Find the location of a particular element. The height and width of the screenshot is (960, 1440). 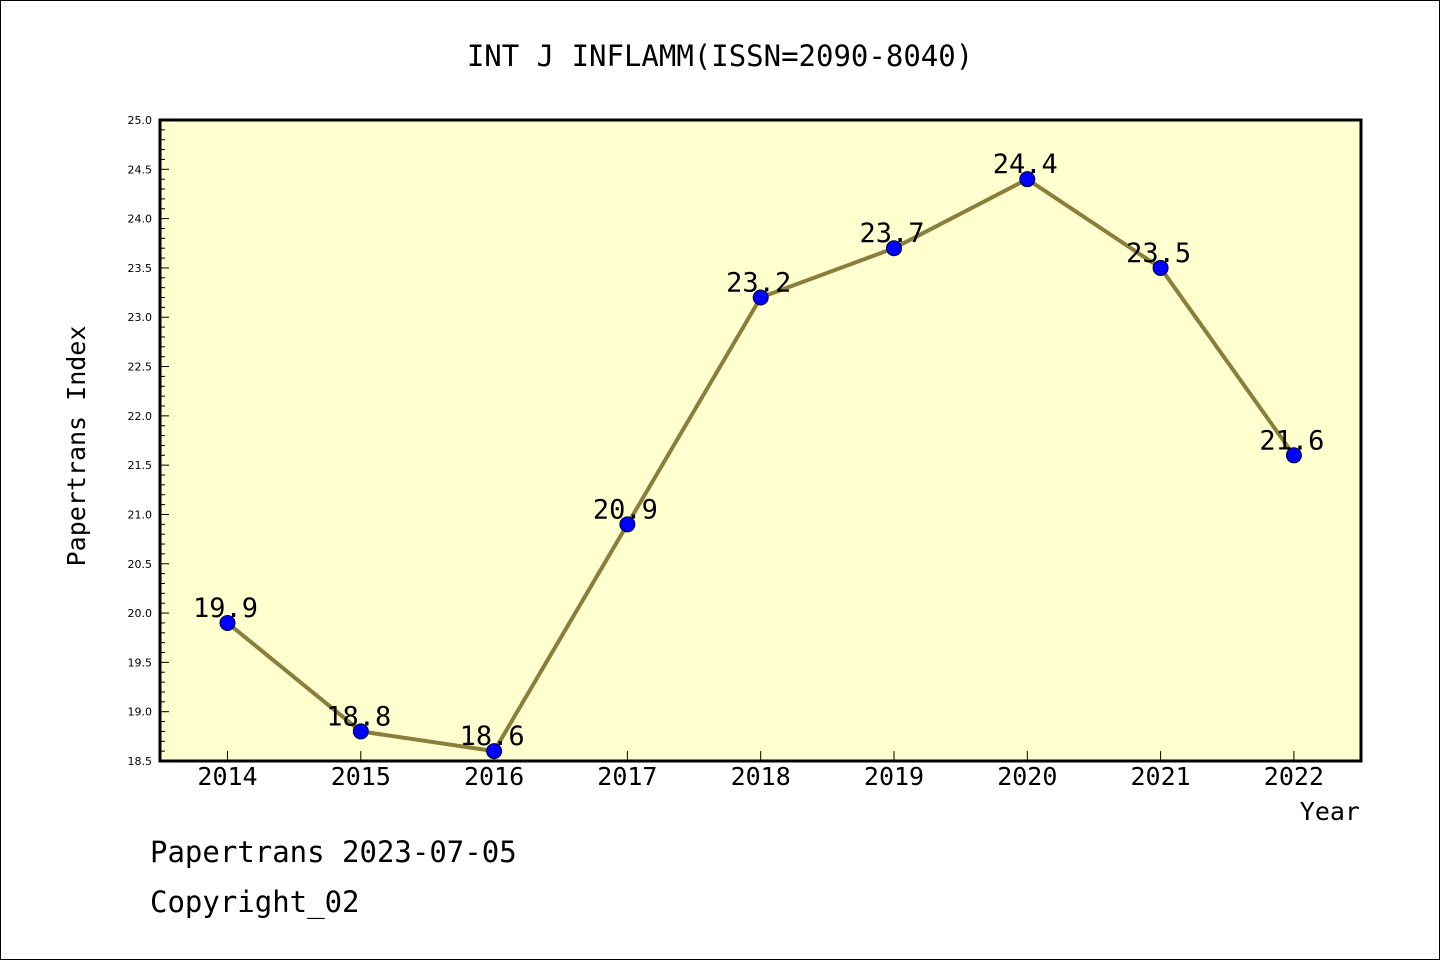

data-label: 24.4 is located at coordinates (1025, 164).